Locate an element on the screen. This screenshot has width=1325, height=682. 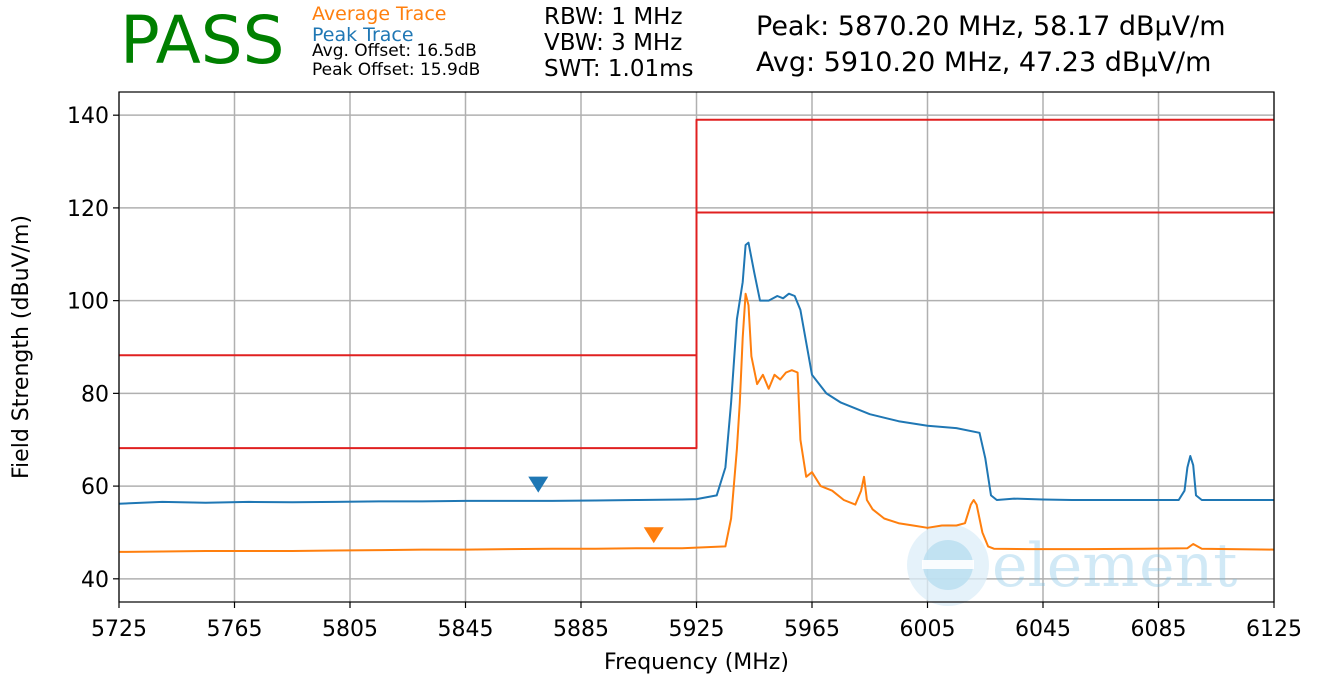
y-tick-label: 140 is located at coordinates (88, 116).